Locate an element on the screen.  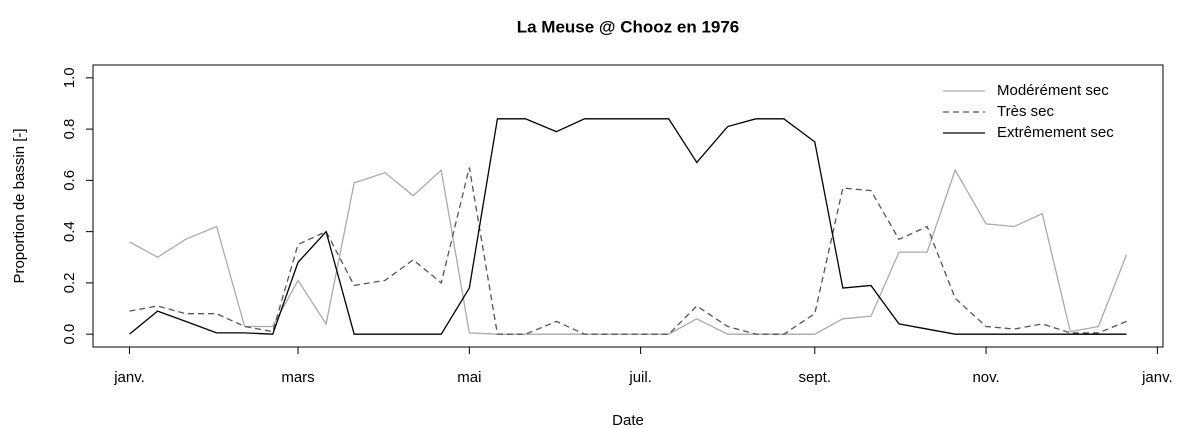
x-tick-label: mai is located at coordinates (469, 377).